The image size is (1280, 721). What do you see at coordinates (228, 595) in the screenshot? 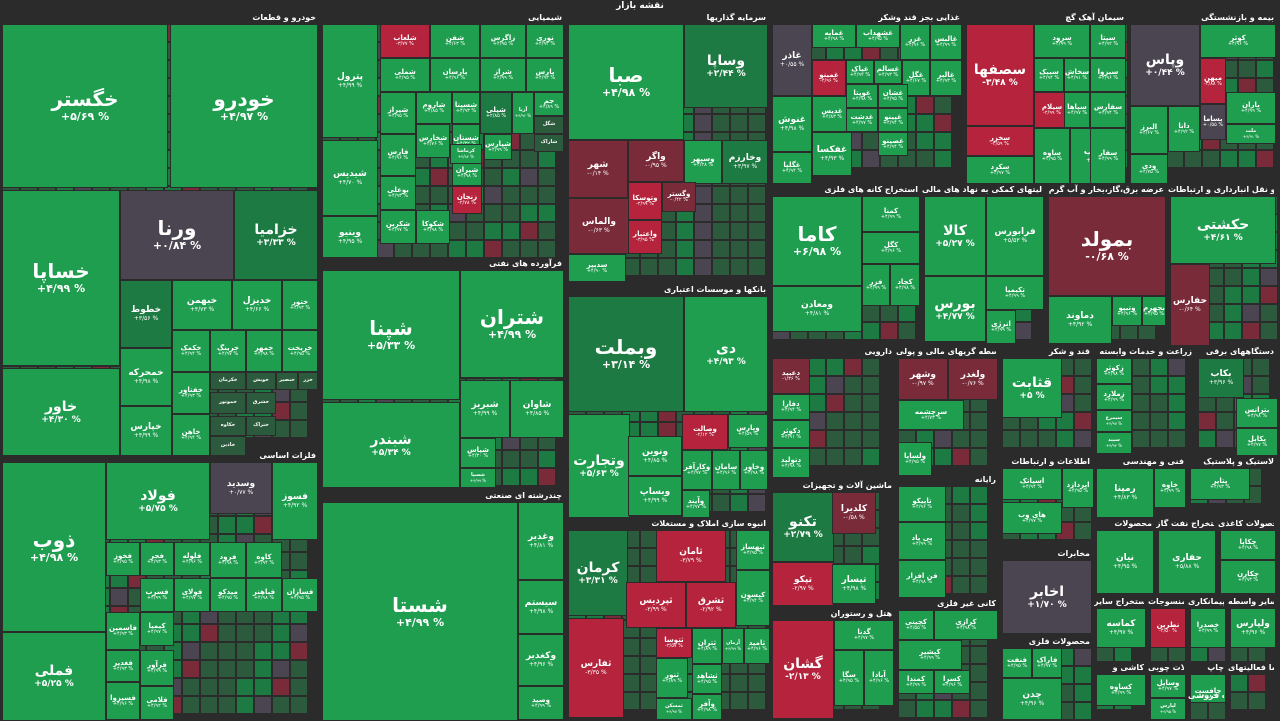
I see `stock-tile: میدکو +۴/۹۵ %` at bounding box center [228, 595].